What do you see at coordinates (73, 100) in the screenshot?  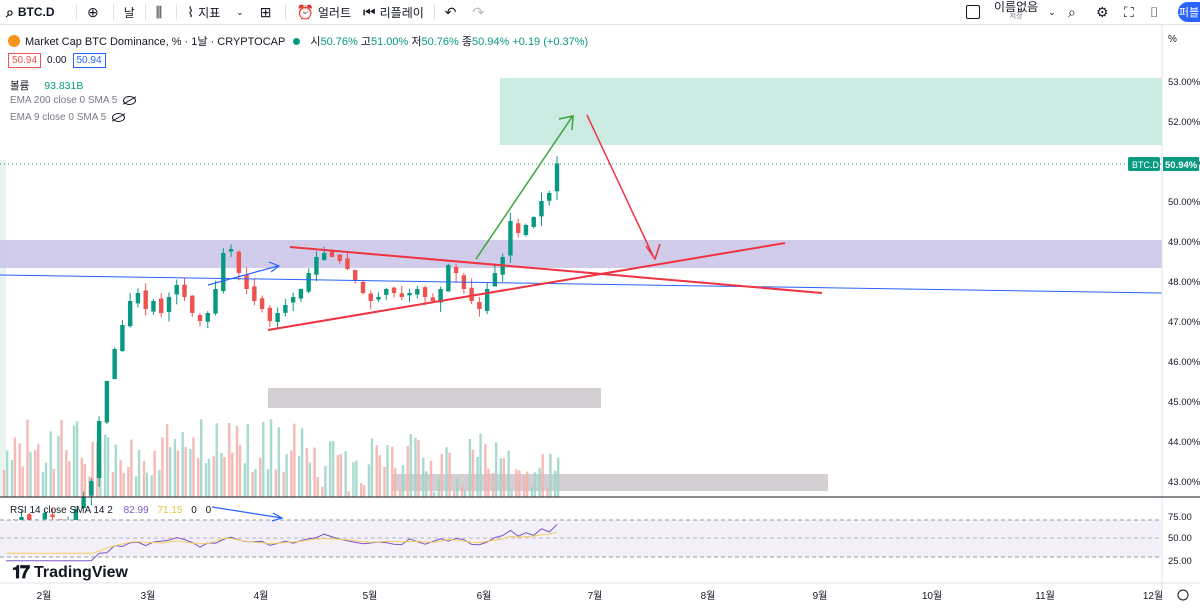 I see `ema200-legend: EMA 200 close 0 SMA 5` at bounding box center [73, 100].